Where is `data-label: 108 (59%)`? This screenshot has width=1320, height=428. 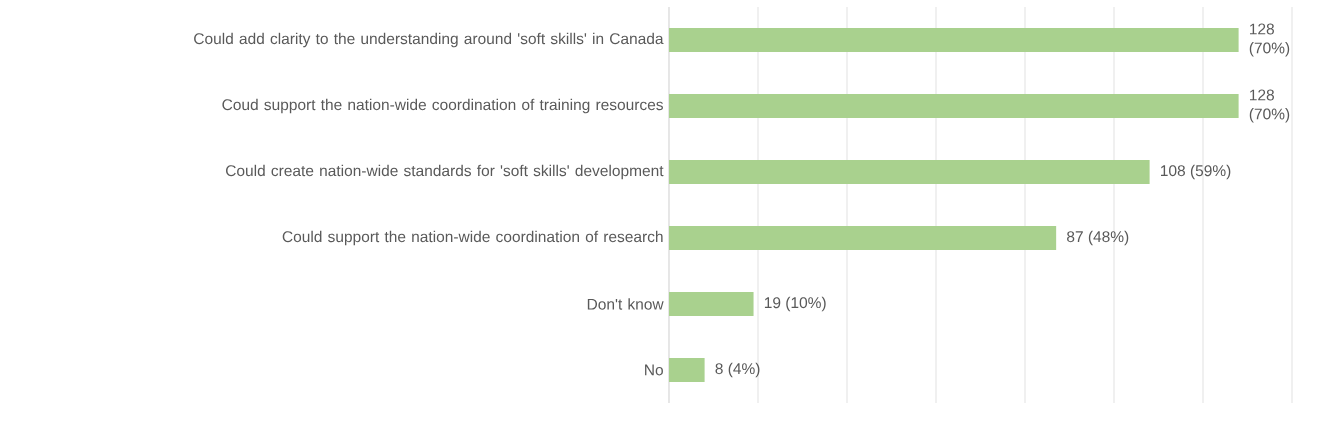 data-label: 108 (59%) is located at coordinates (1195, 172).